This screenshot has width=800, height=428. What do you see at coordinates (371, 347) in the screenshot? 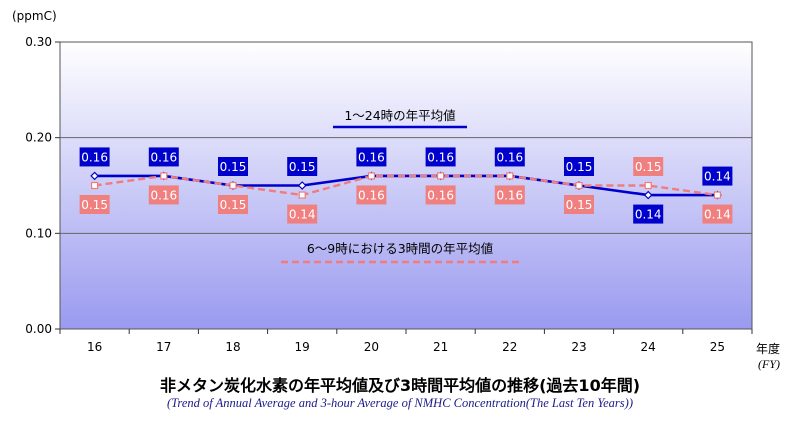
I see `x-tick-label: 20` at bounding box center [371, 347].